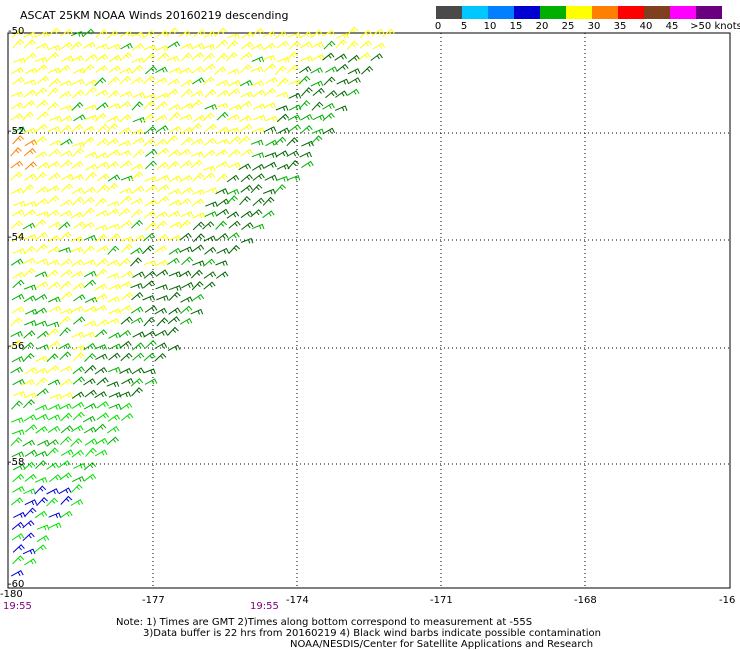 The image size is (740, 650). I want to click on lat-tick-label: -52, so click(16, 131).